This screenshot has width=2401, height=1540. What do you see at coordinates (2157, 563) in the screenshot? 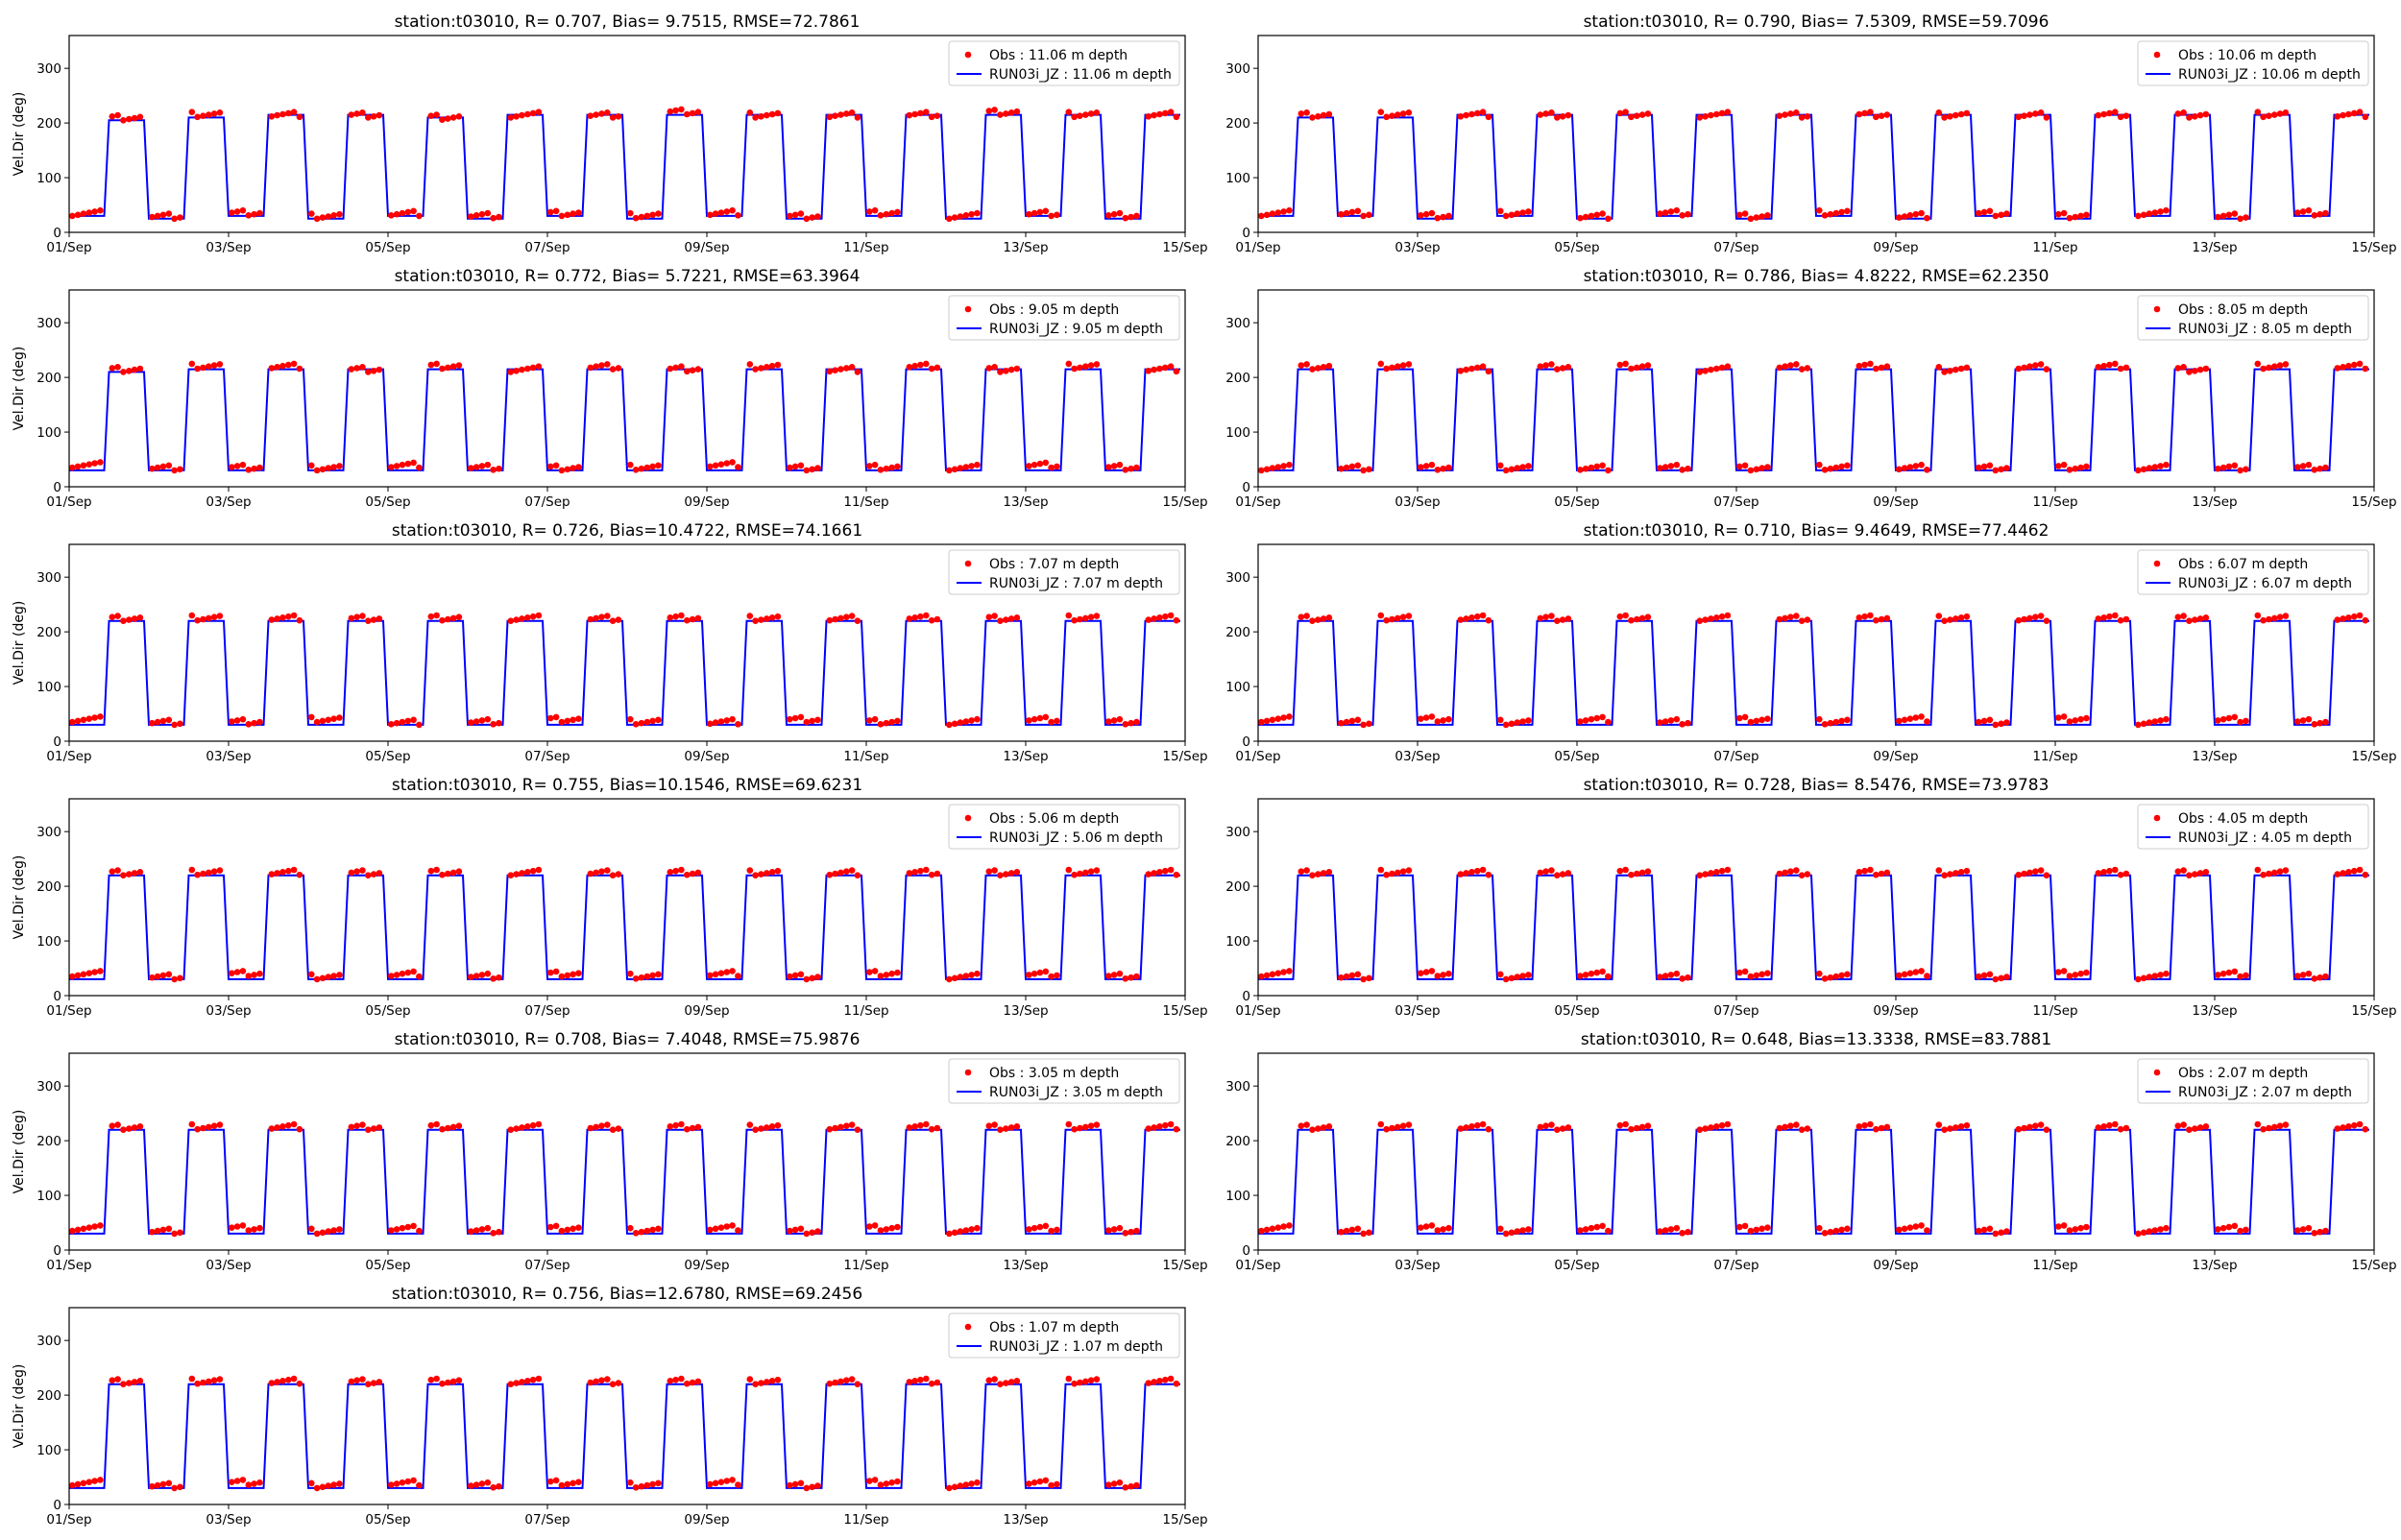
I see `legend-obs-marker` at bounding box center [2157, 563].